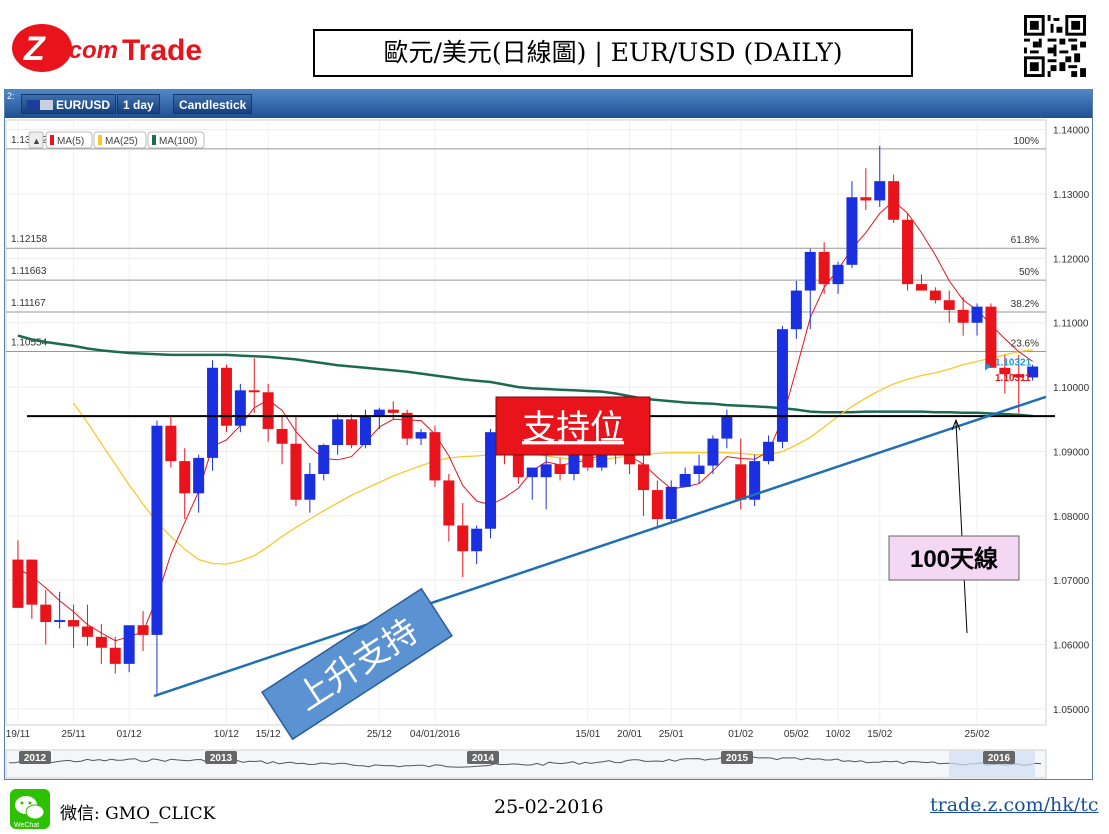 Image resolution: width=1109 pixels, height=834 pixels. I want to click on qr-code-icon, so click(1055, 46).